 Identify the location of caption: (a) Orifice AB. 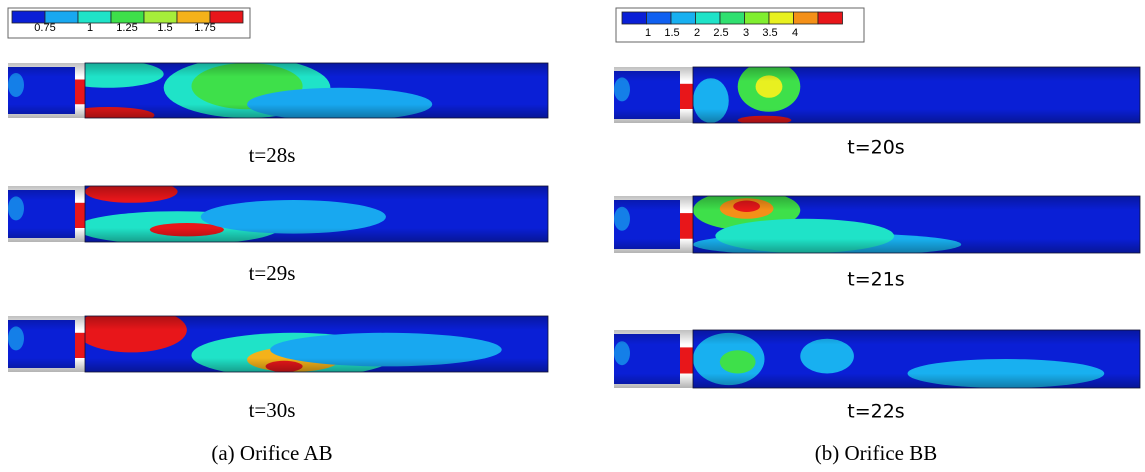
(271, 453).